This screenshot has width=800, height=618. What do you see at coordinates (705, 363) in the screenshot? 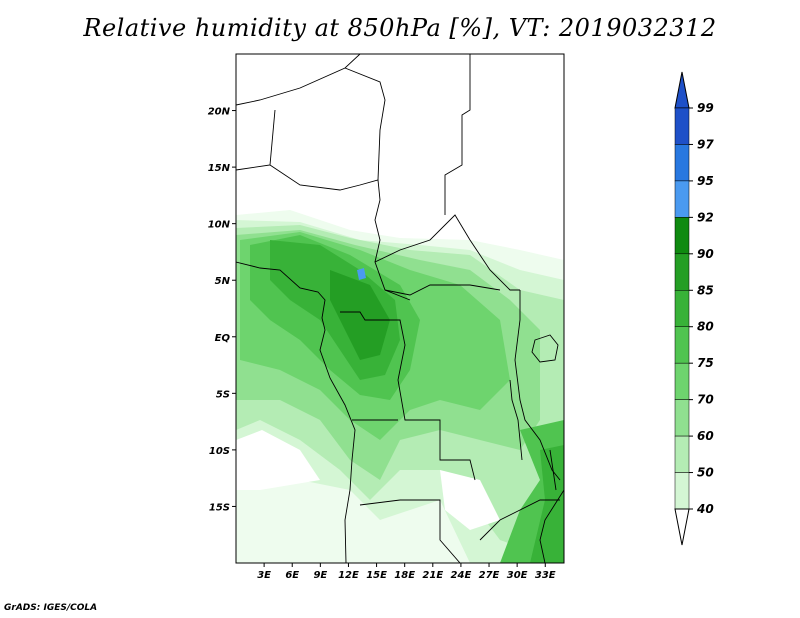
I see `colorbar-label: 75` at bounding box center [705, 363].